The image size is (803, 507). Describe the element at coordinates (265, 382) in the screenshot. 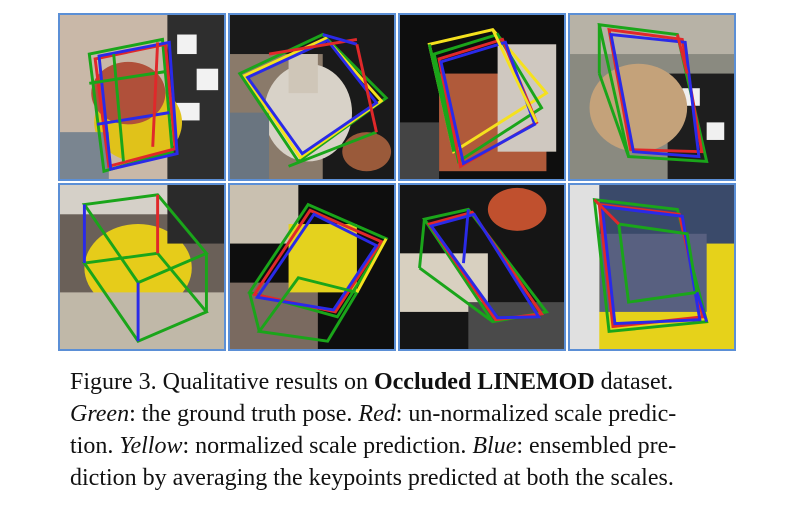

I see `caption-intro: Qualitative results on` at that location.